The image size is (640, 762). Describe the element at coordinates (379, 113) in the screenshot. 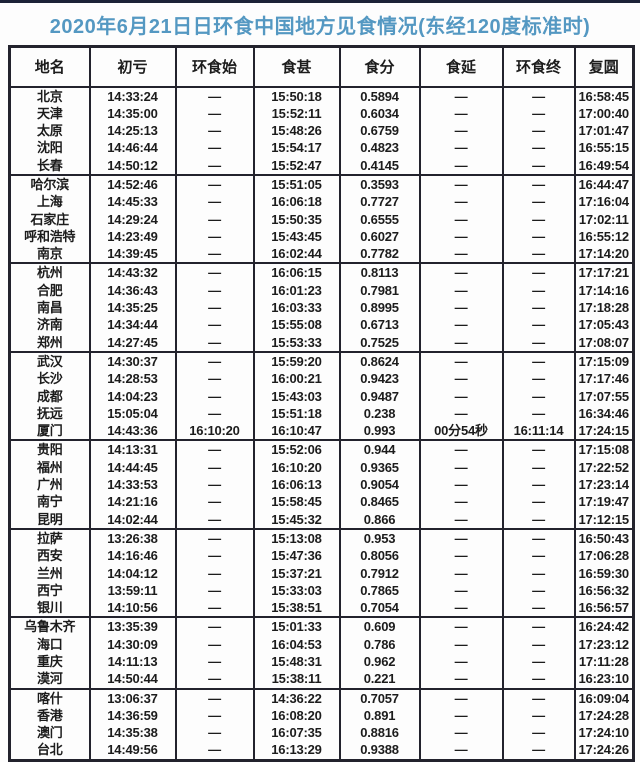

I see `value-cell: 0.6034` at that location.